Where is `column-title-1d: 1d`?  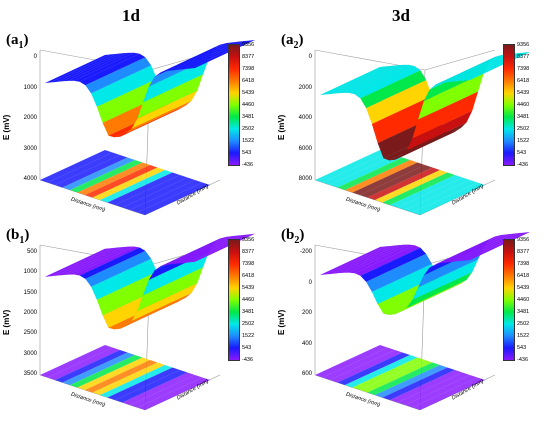 column-title-1d: 1d is located at coordinates (131, 15).